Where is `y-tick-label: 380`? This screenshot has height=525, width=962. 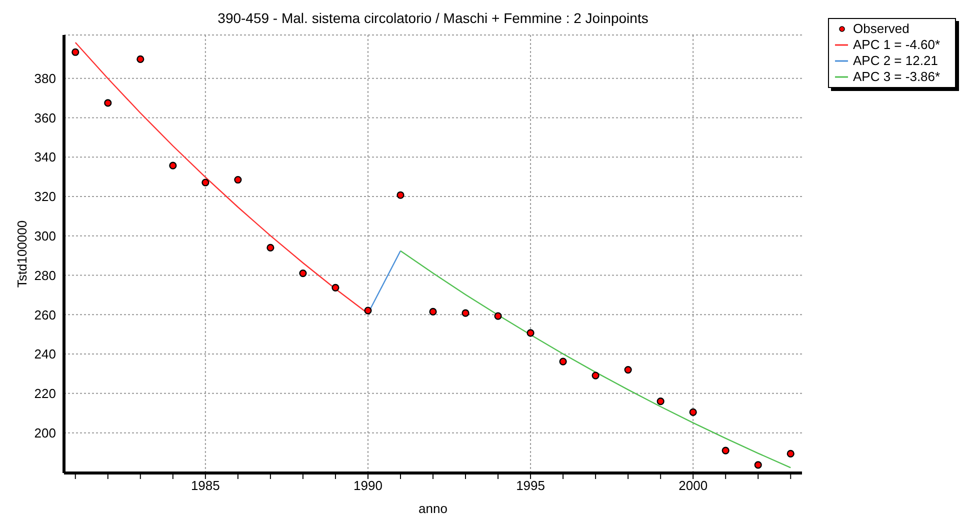
y-tick-label: 380 is located at coordinates (45, 78).